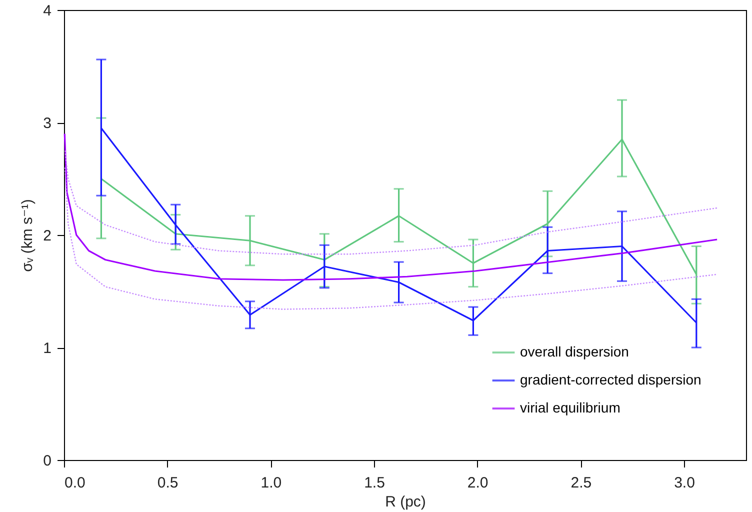 This screenshot has width=752, height=512. I want to click on x-tick-label: 0.5, so click(167, 483).